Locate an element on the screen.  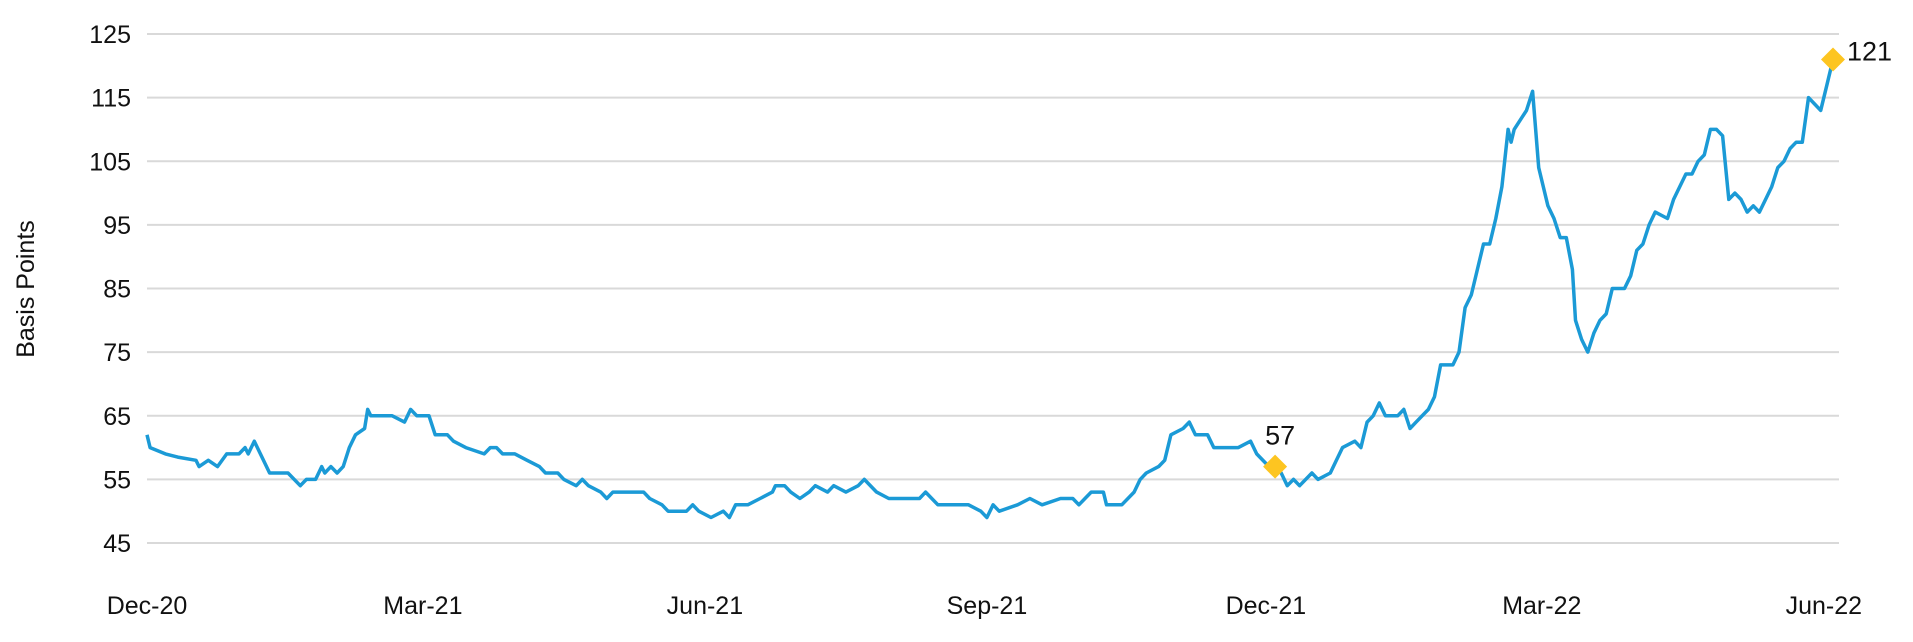
x-tick-label: Dec-21 is located at coordinates (1266, 606).